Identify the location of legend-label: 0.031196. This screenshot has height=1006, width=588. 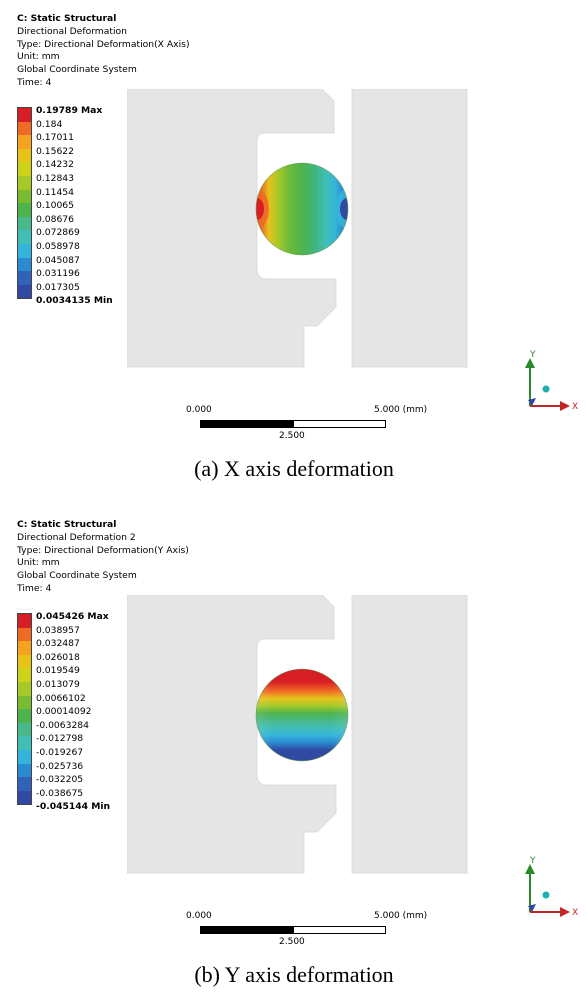
(58, 274).